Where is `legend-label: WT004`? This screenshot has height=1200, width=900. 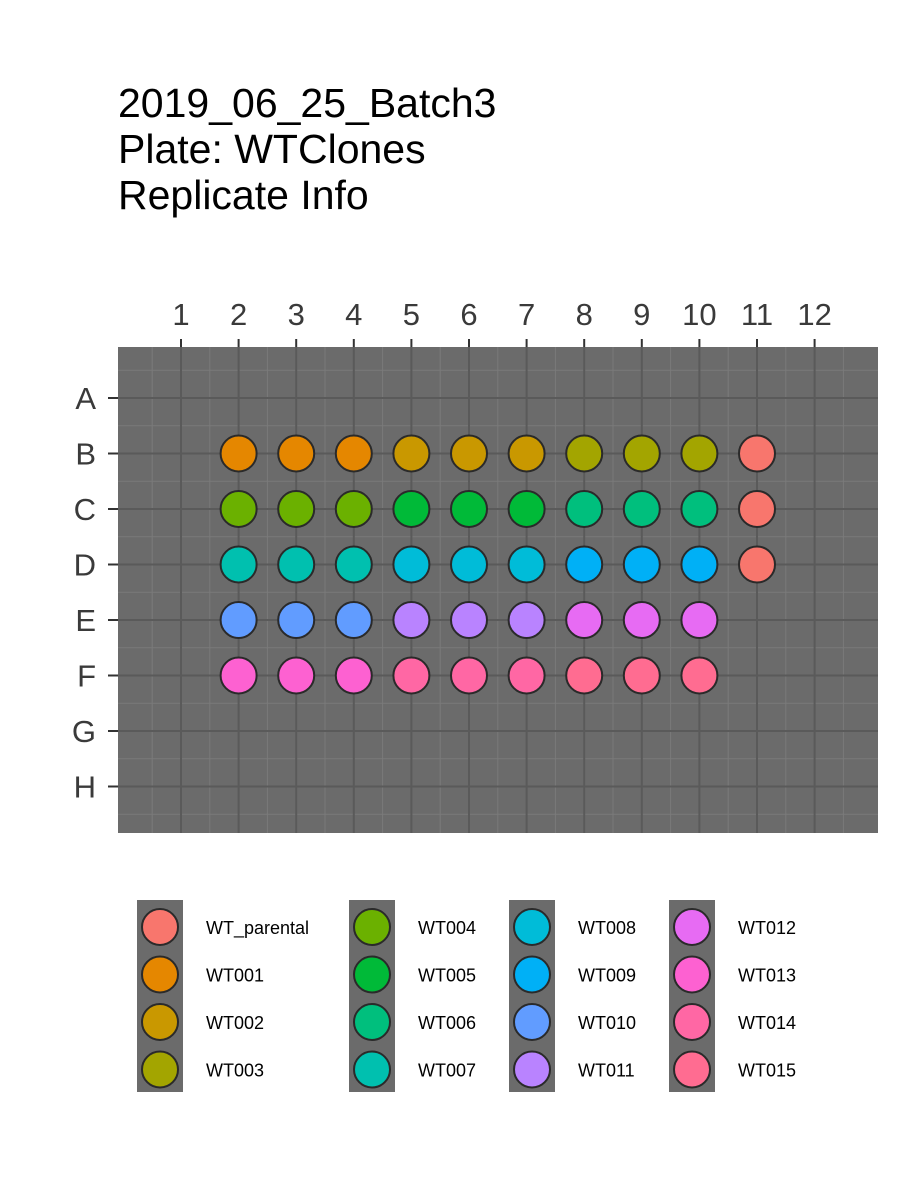 legend-label: WT004 is located at coordinates (447, 928).